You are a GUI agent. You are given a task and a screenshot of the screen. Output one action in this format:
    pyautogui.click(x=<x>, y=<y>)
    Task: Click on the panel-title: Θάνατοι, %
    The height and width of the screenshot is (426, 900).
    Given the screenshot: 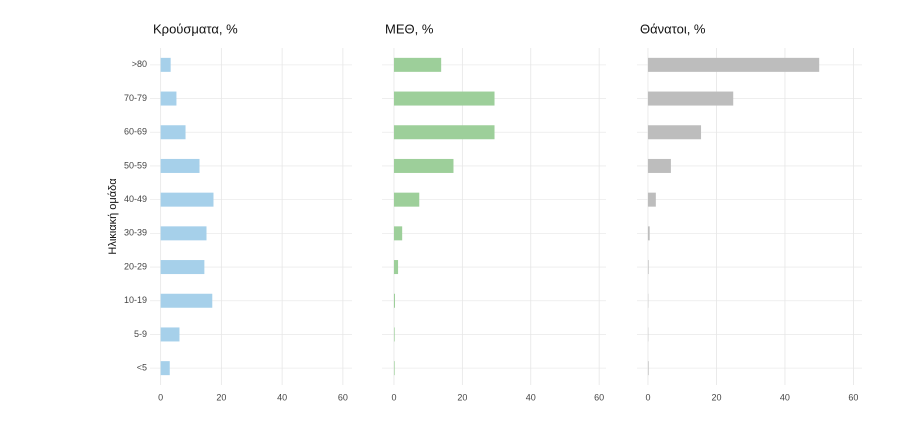 What is the action you would take?
    pyautogui.click(x=673, y=28)
    